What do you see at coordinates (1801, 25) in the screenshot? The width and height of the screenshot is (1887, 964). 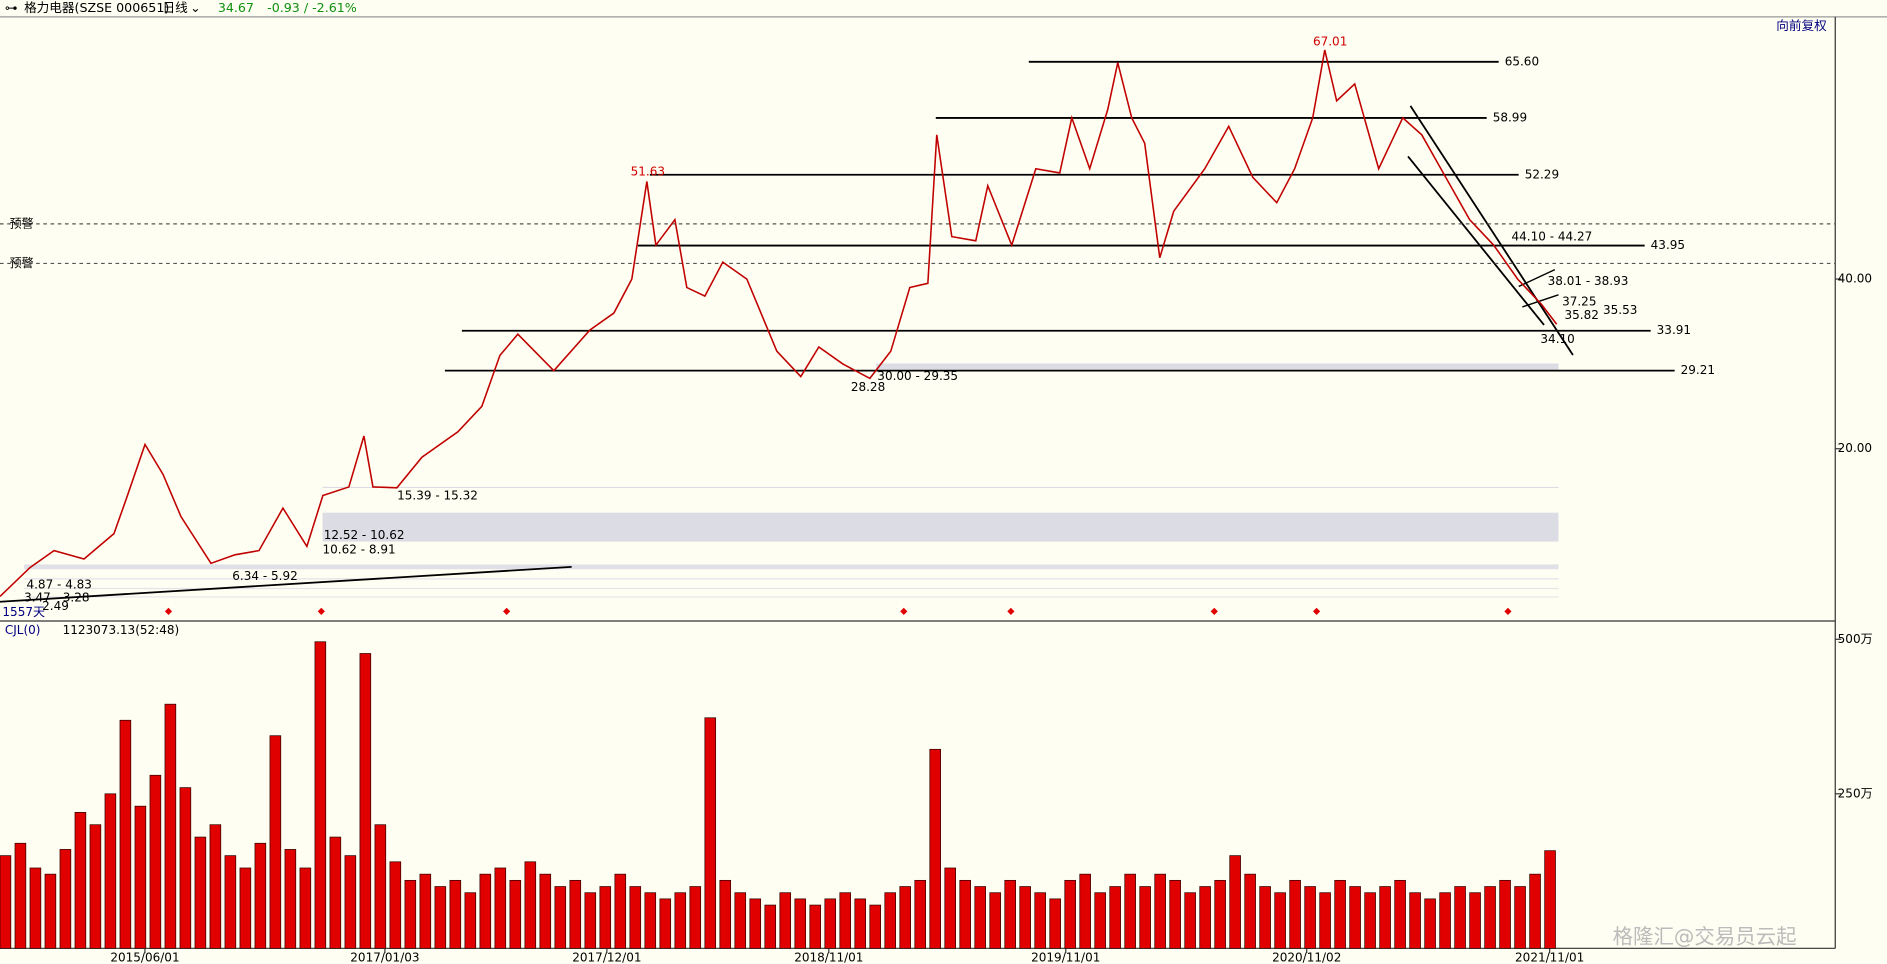 I see `adjust-mode: 向前复权` at bounding box center [1801, 25].